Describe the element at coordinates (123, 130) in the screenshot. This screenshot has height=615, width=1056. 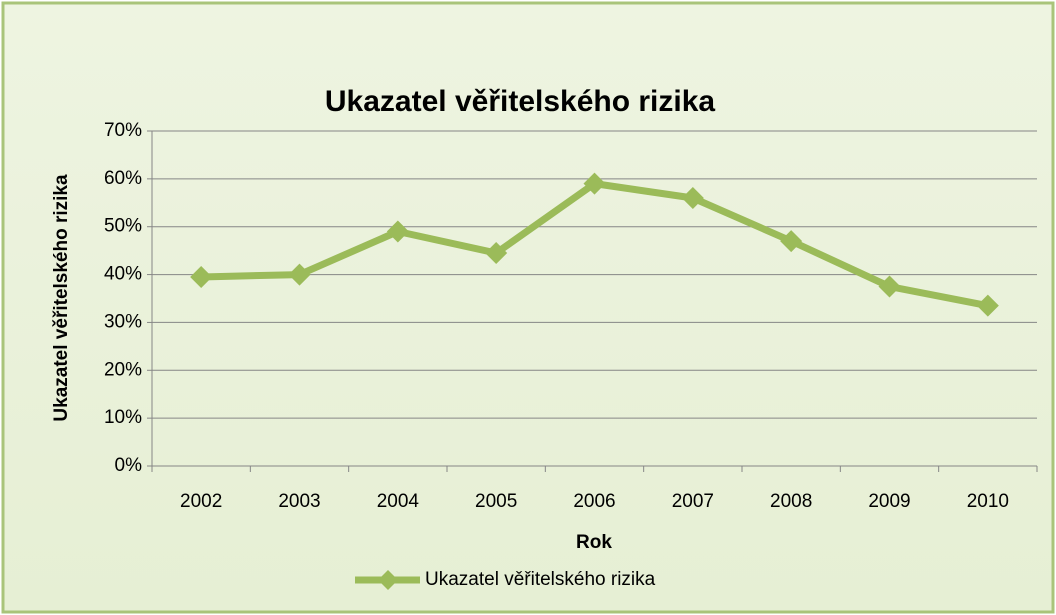
I see `y-tick-label: 70%` at that location.